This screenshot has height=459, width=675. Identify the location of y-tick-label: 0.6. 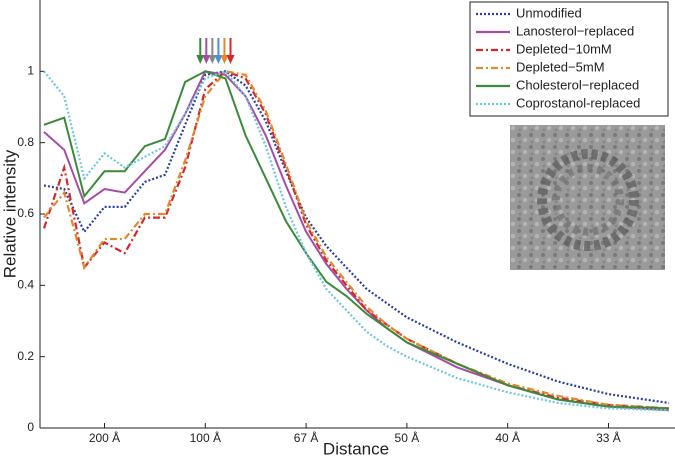
(25, 213).